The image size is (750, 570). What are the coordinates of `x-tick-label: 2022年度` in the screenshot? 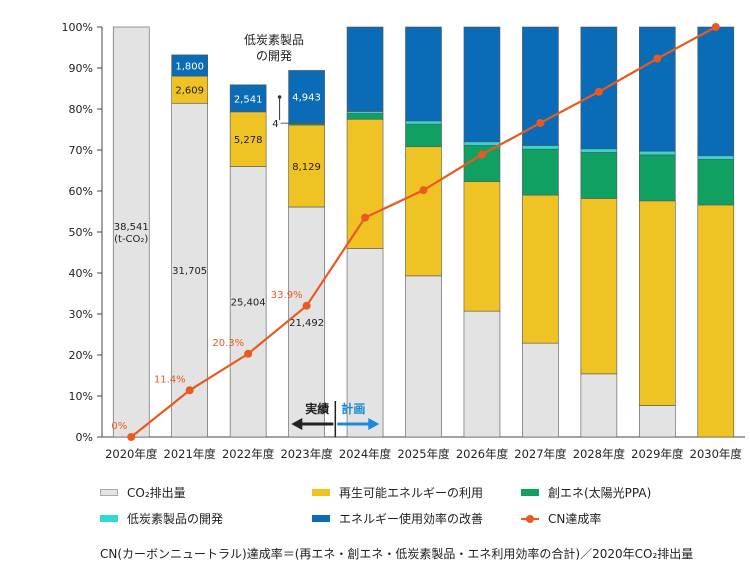 It's located at (248, 454).